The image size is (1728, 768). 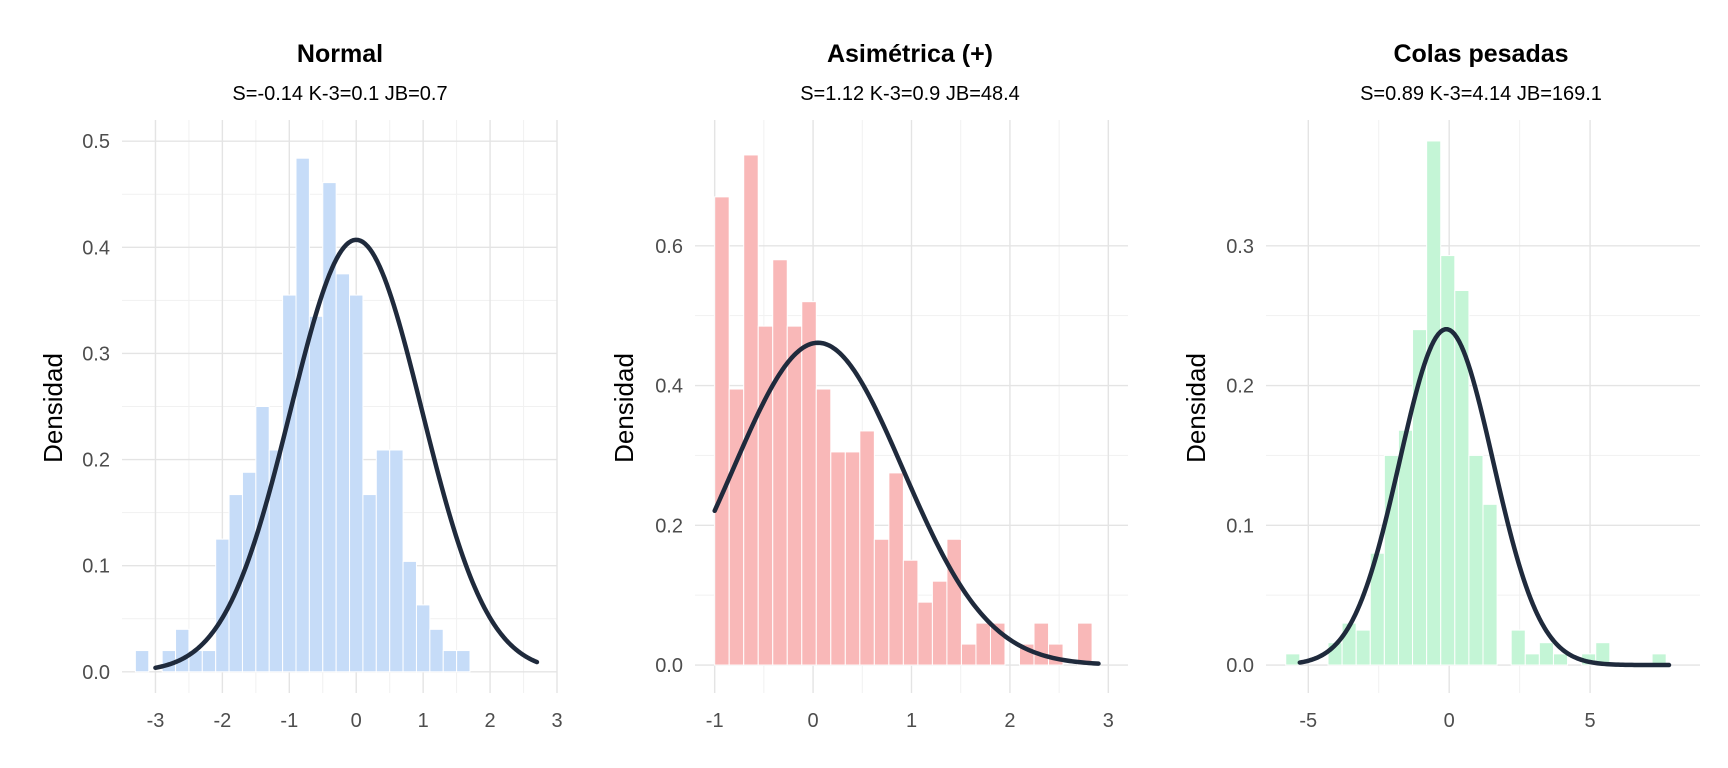 What do you see at coordinates (96, 142) in the screenshot?
I see `y-tick-label: 0.5` at bounding box center [96, 142].